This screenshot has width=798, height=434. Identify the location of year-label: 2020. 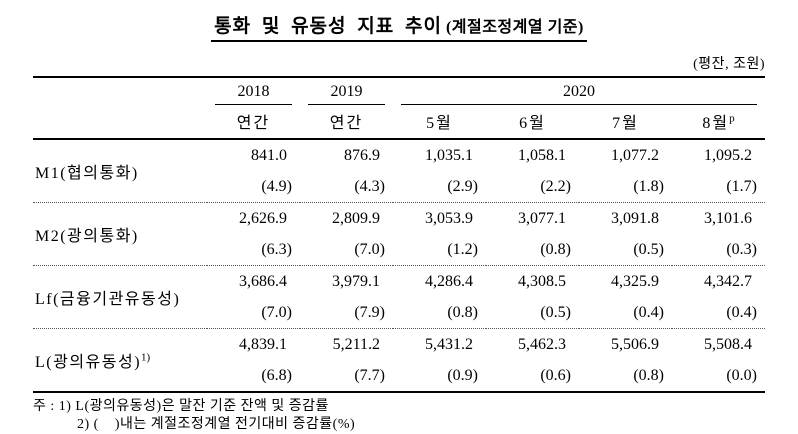
(579, 94).